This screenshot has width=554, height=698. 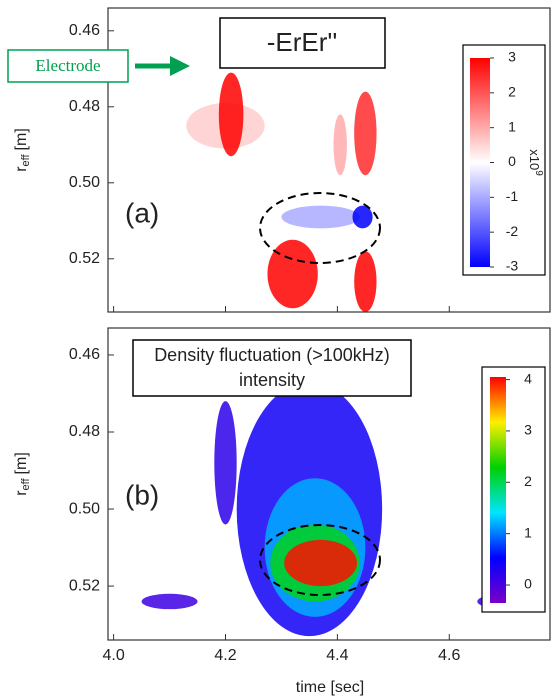 I want to click on annotation: -ErEr'', so click(x=302, y=42).